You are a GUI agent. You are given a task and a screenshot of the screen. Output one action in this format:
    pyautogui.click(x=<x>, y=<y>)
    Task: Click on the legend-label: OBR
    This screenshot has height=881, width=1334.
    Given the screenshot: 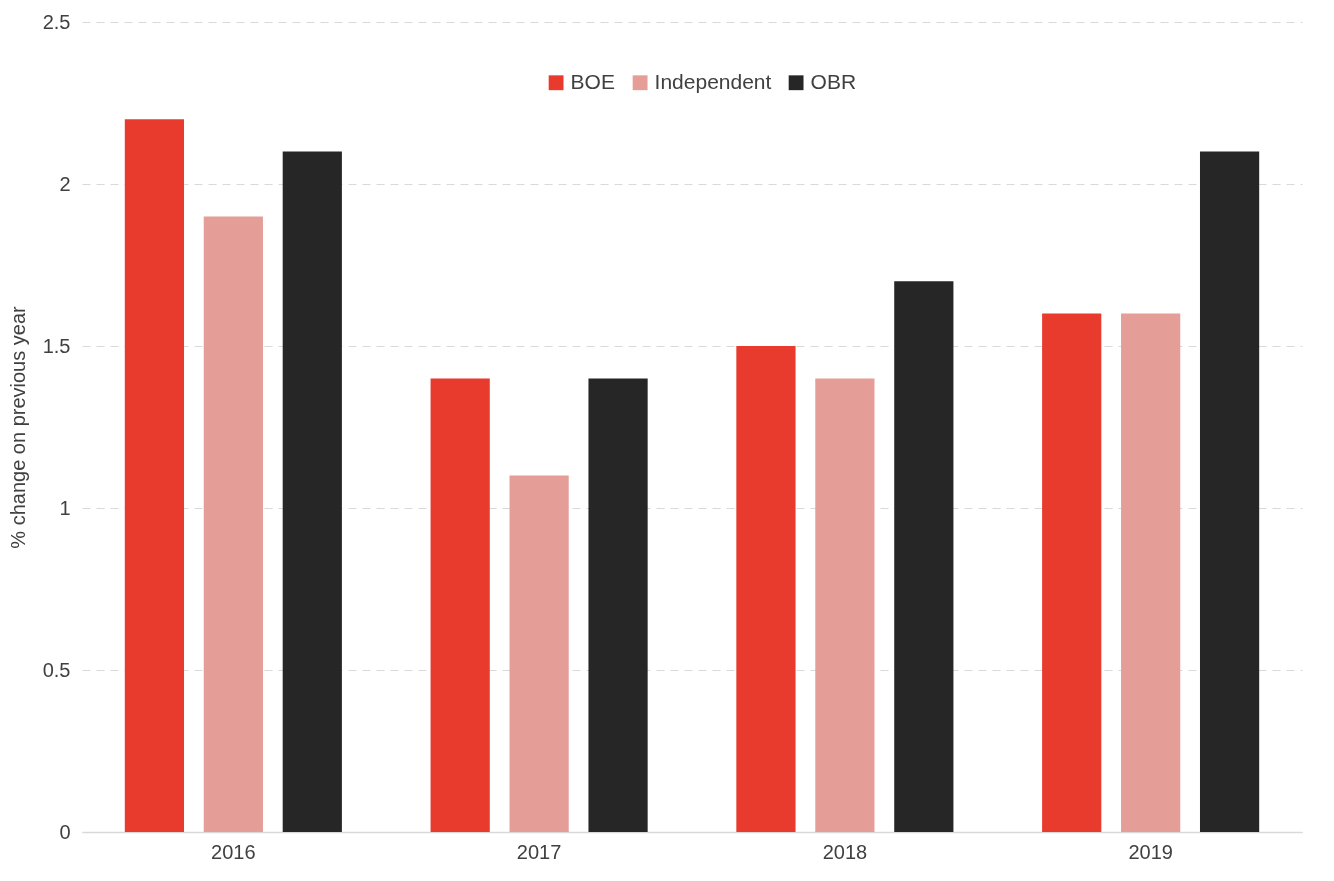 What is the action you would take?
    pyautogui.click(x=833, y=81)
    